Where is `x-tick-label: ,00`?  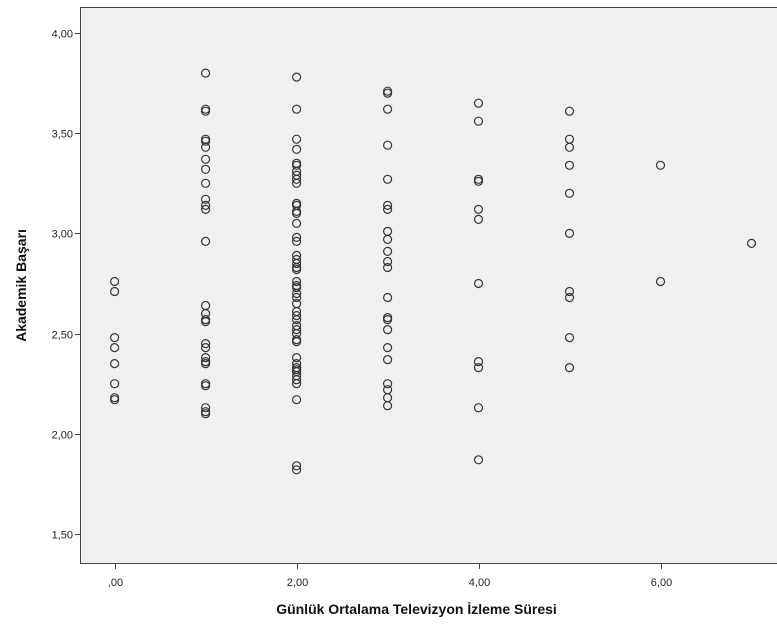 x-tick-label: ,00 is located at coordinates (115, 583).